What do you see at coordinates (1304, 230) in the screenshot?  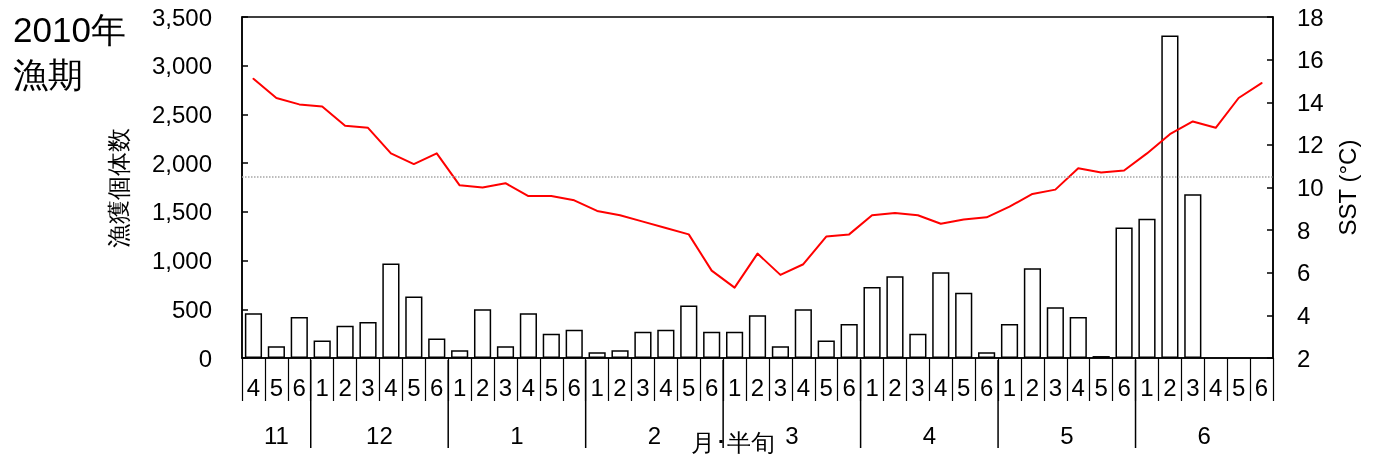 I see `y2-tick-label: 8` at bounding box center [1304, 230].